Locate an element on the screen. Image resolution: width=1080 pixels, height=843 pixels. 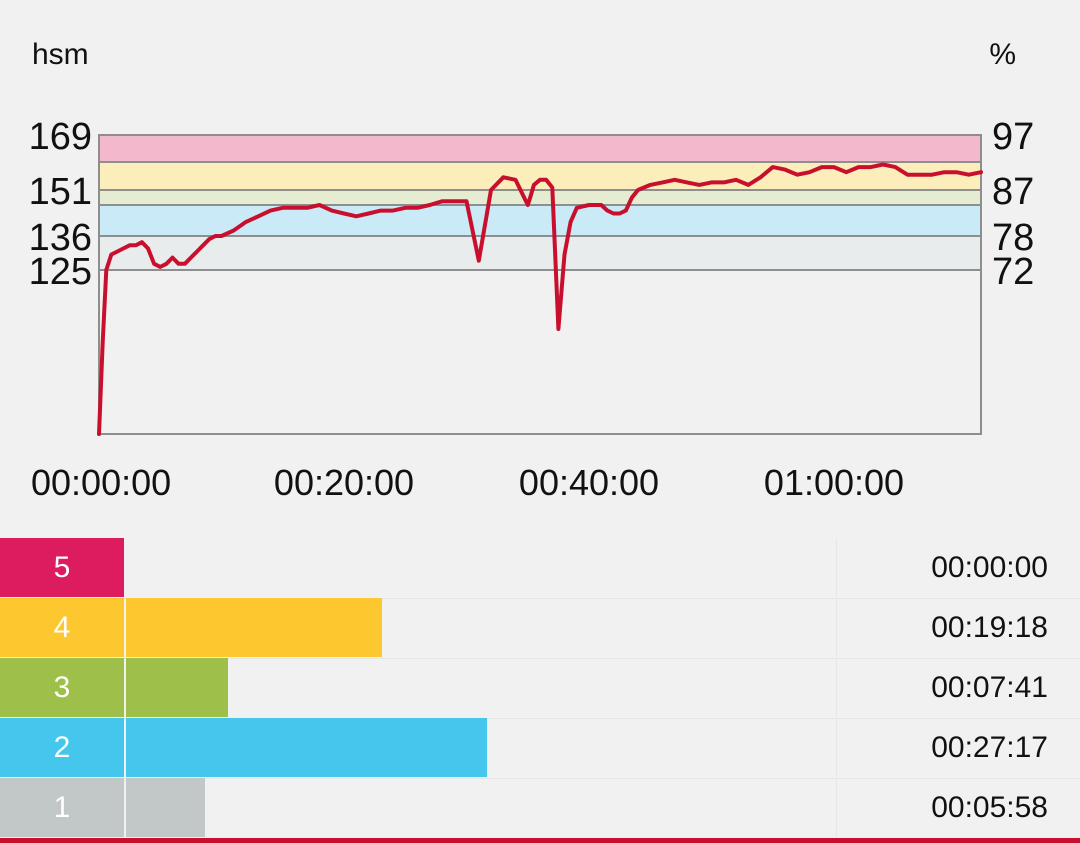
zone4-band is located at coordinates (540, 176).